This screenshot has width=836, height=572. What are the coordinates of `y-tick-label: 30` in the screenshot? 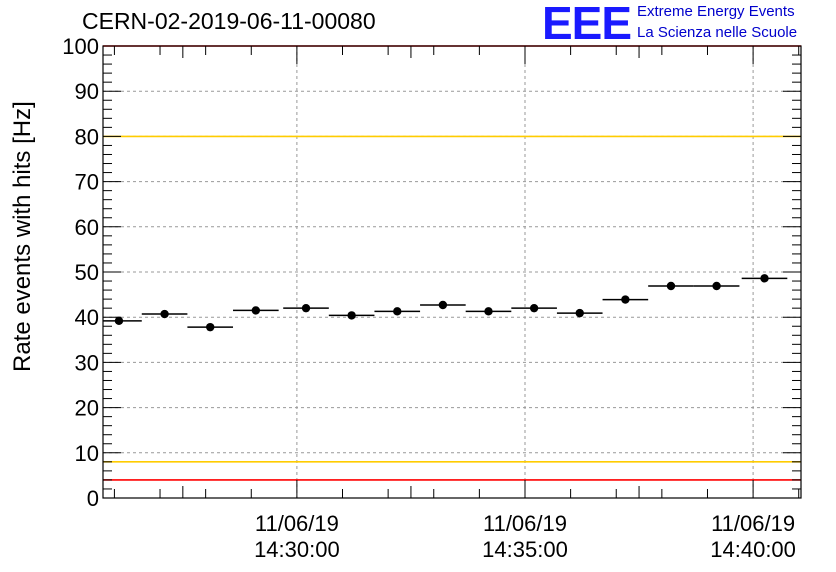 It's located at (87, 362).